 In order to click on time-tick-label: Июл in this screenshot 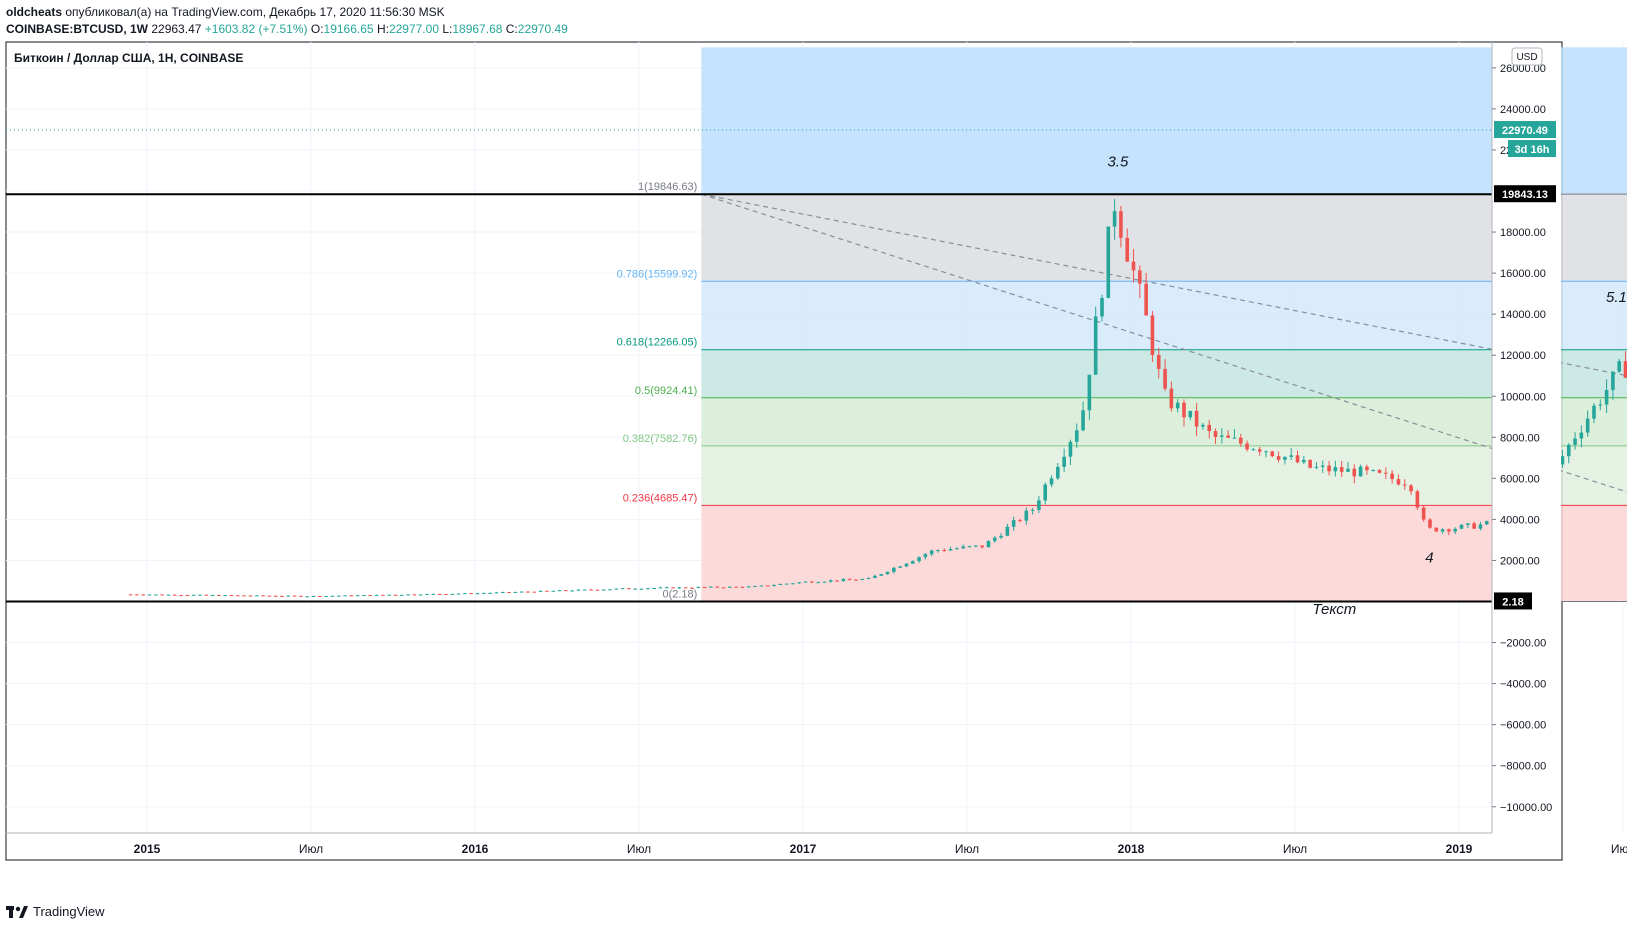, I will do `click(967, 849)`.